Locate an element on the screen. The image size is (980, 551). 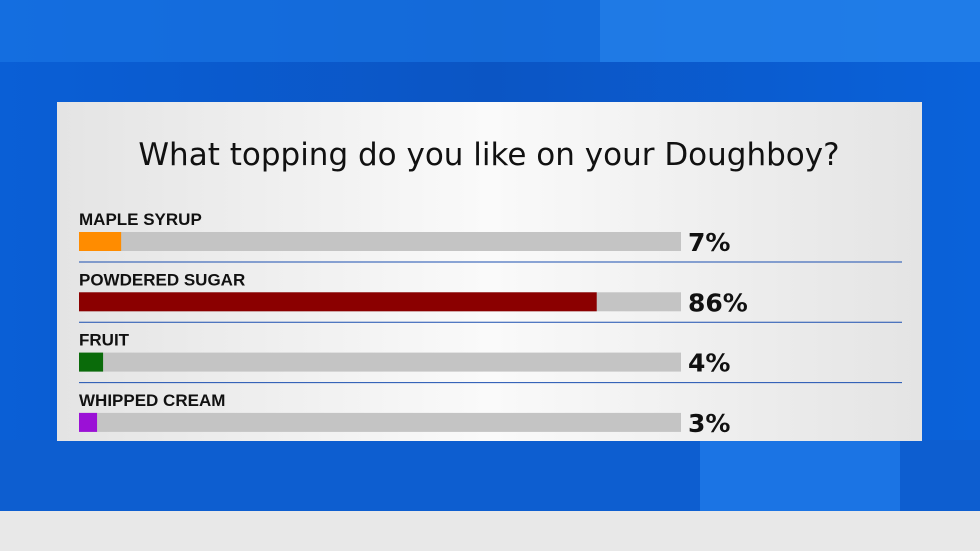
category-label: MAPLE SYRUP is located at coordinates (140, 219).